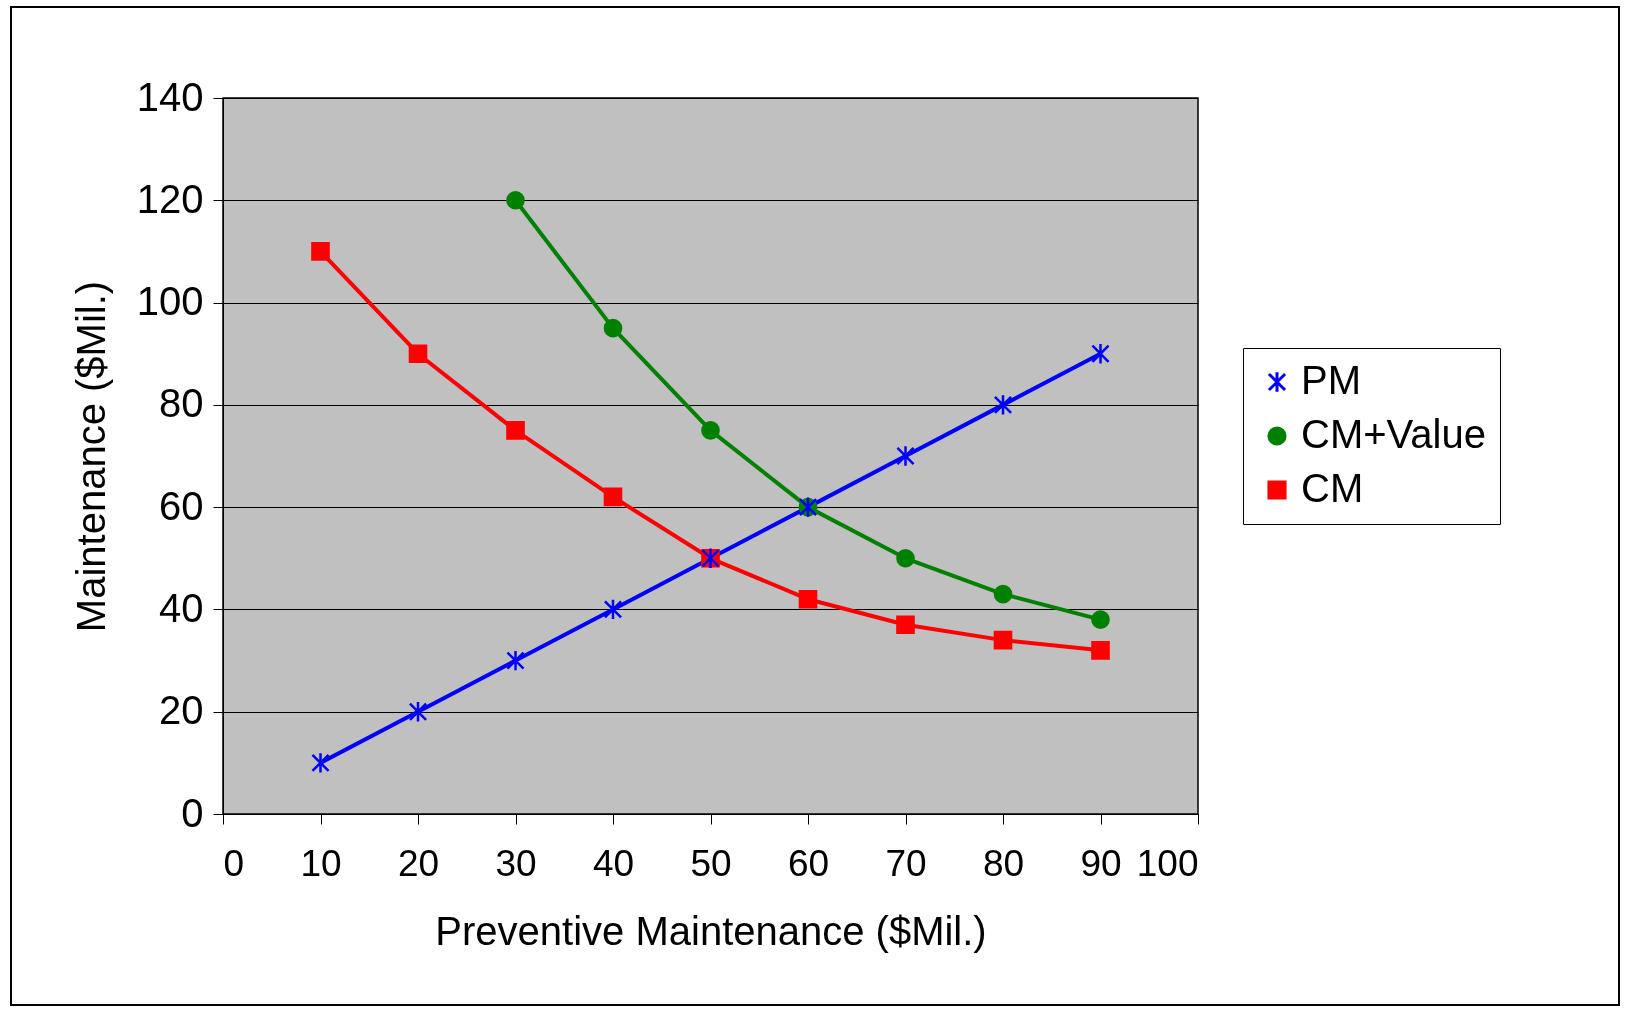 Image resolution: width=1639 pixels, height=1018 pixels. What do you see at coordinates (516, 863) in the screenshot?
I see `x-tick-label: 30` at bounding box center [516, 863].